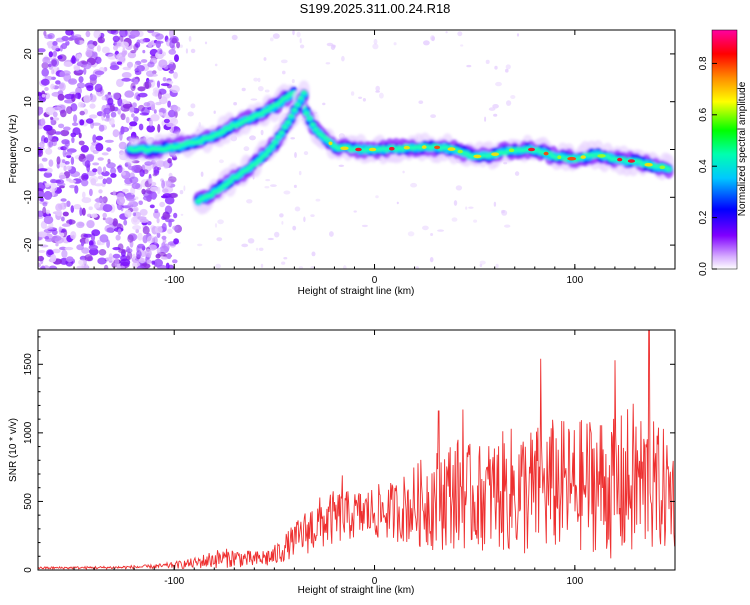  What do you see at coordinates (28, 570) in the screenshot?
I see `snr-y-tick-label: 0` at bounding box center [28, 570].